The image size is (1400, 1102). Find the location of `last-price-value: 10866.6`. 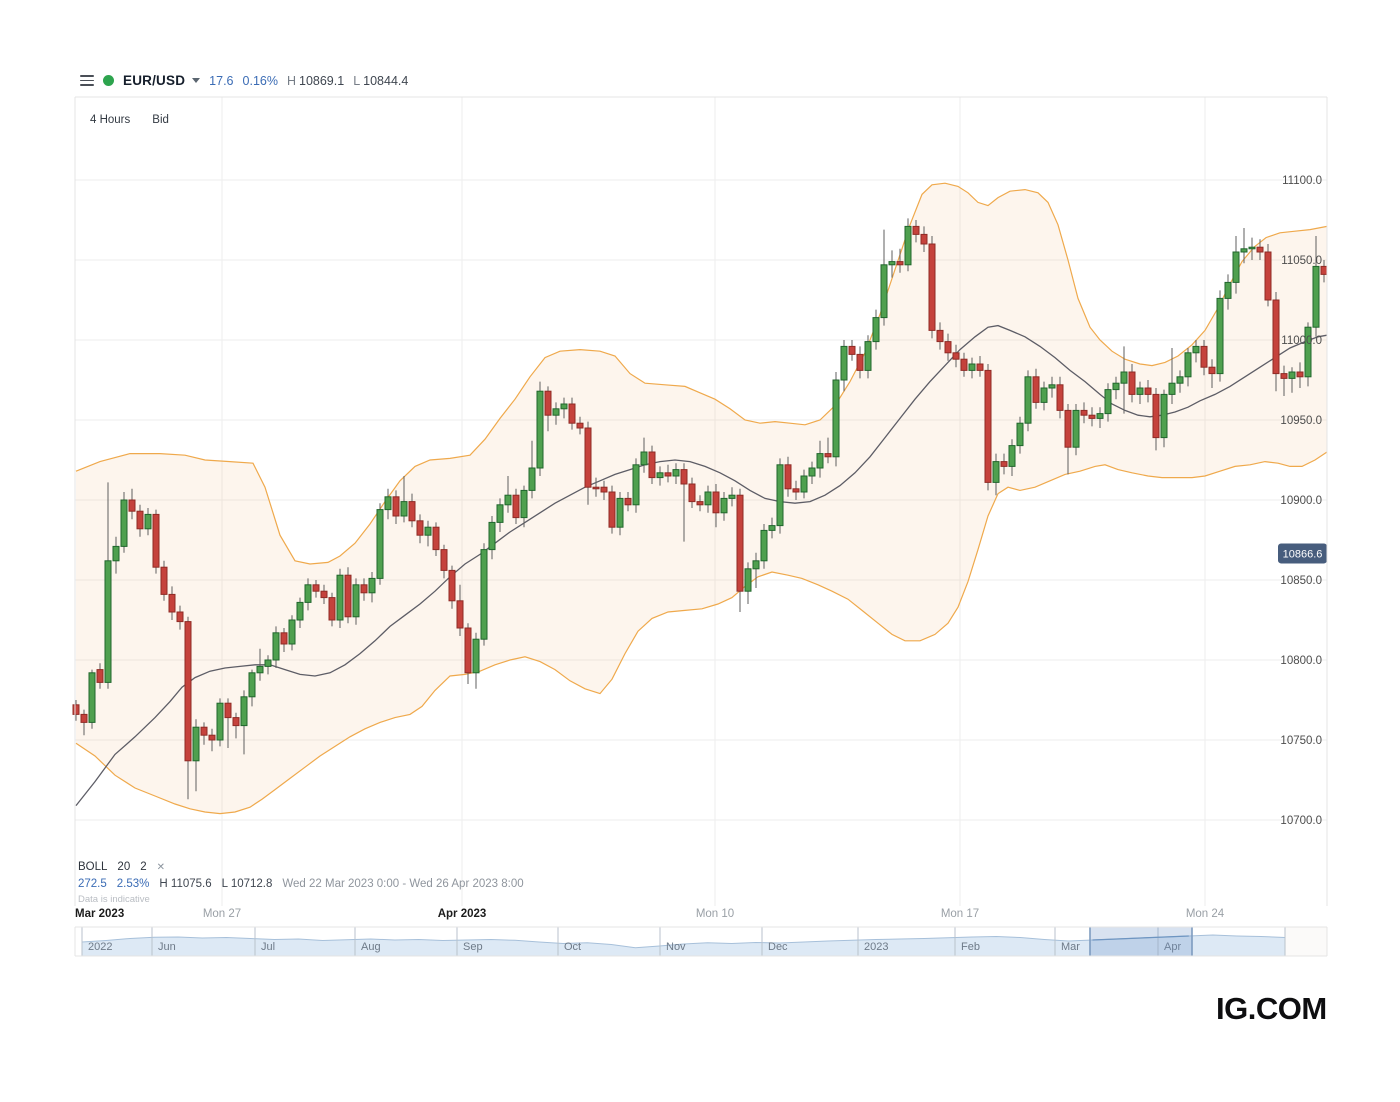

last-price-value: 10866.6 is located at coordinates (1303, 554).